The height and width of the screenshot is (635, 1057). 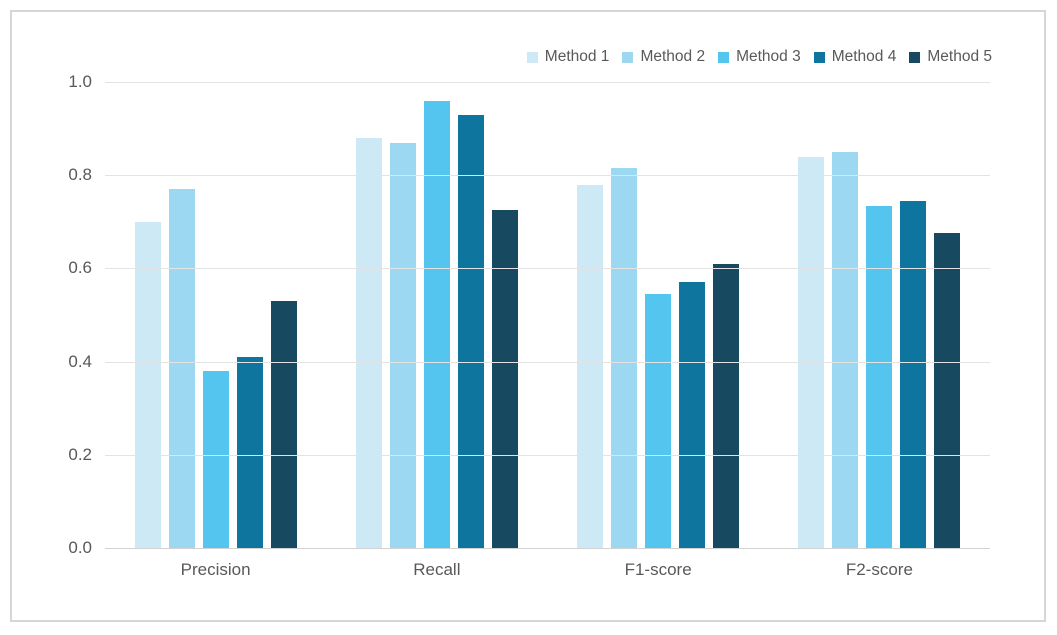 I want to click on legend-item: Method 2, so click(x=663, y=57).